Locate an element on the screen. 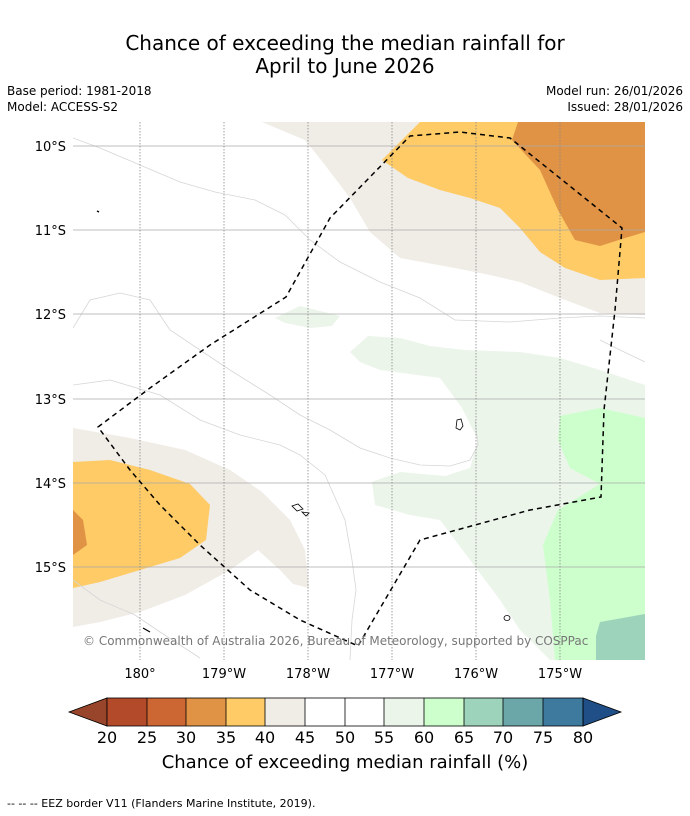 This screenshot has width=690, height=816. lon-label-175w: 175°W is located at coordinates (560, 674).